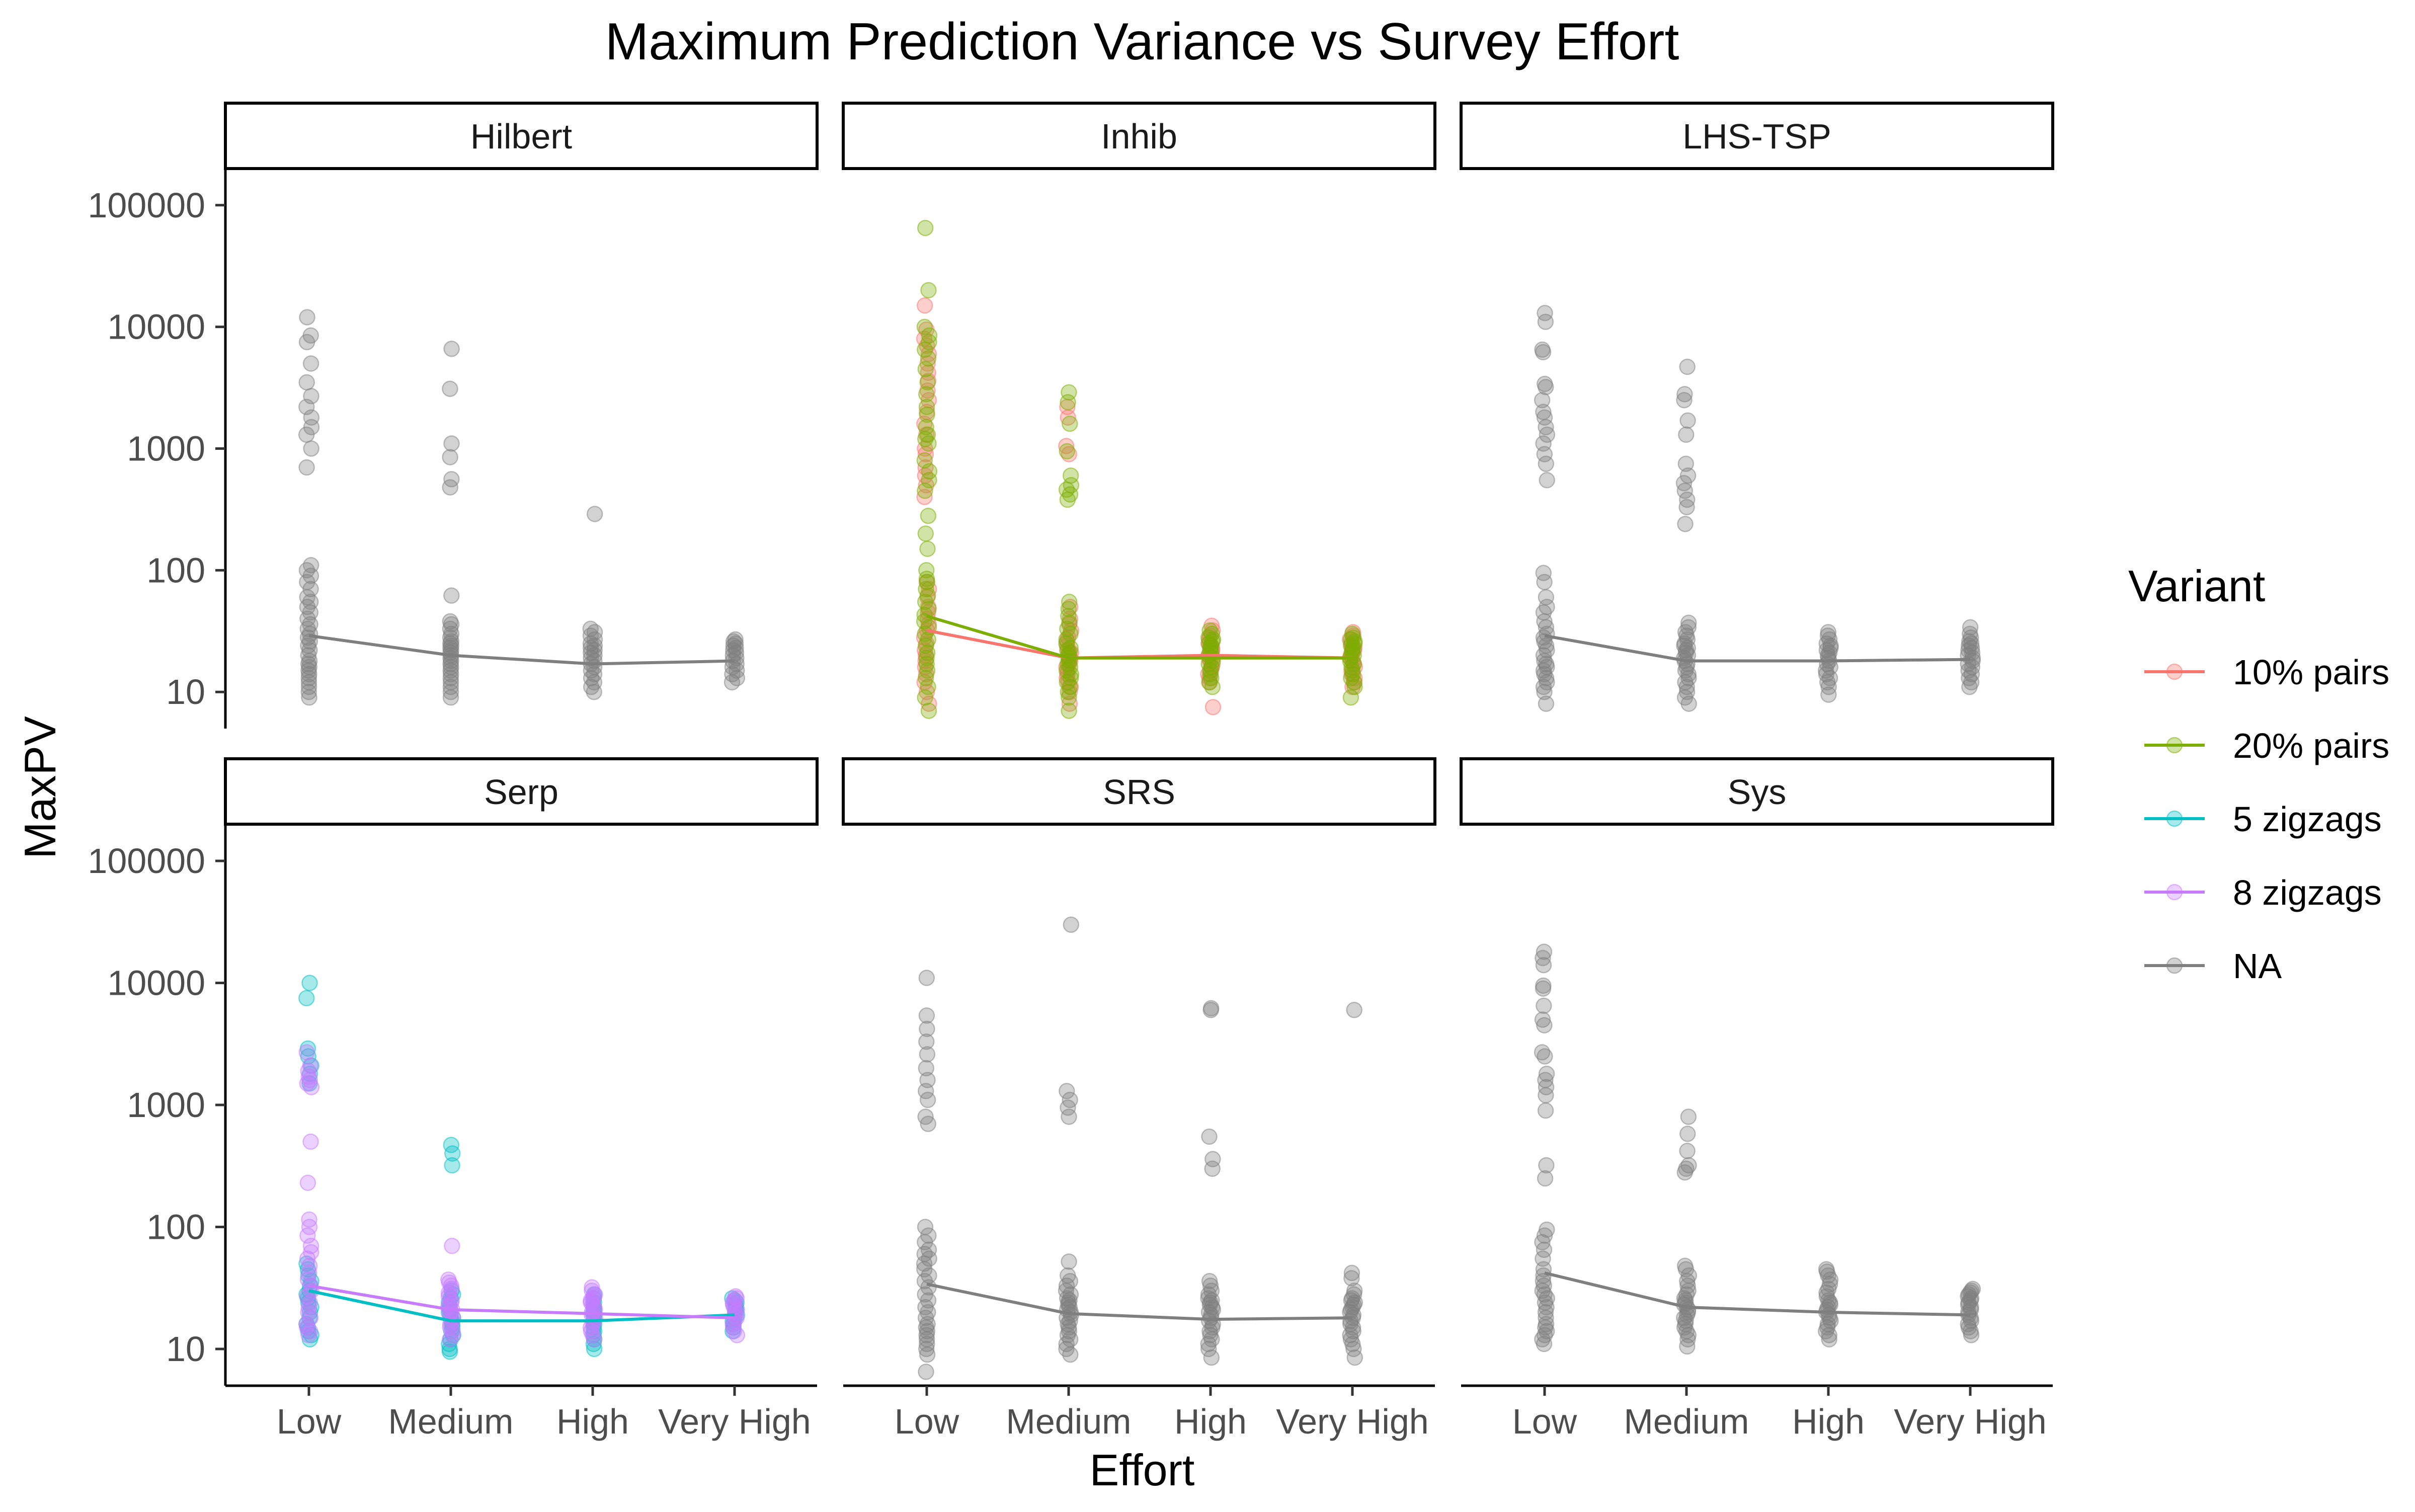 The height and width of the screenshot is (1512, 2415). I want to click on x-tick-label-very-high: Very High, so click(734, 1421).